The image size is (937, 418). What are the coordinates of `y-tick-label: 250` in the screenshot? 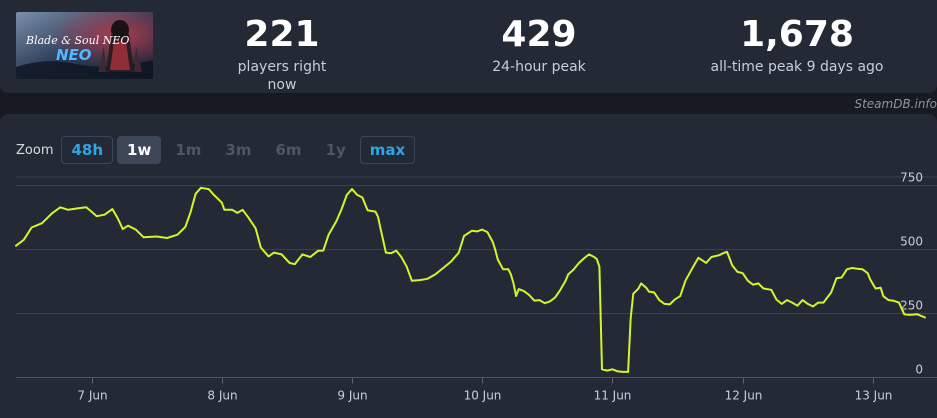 It's located at (911, 306).